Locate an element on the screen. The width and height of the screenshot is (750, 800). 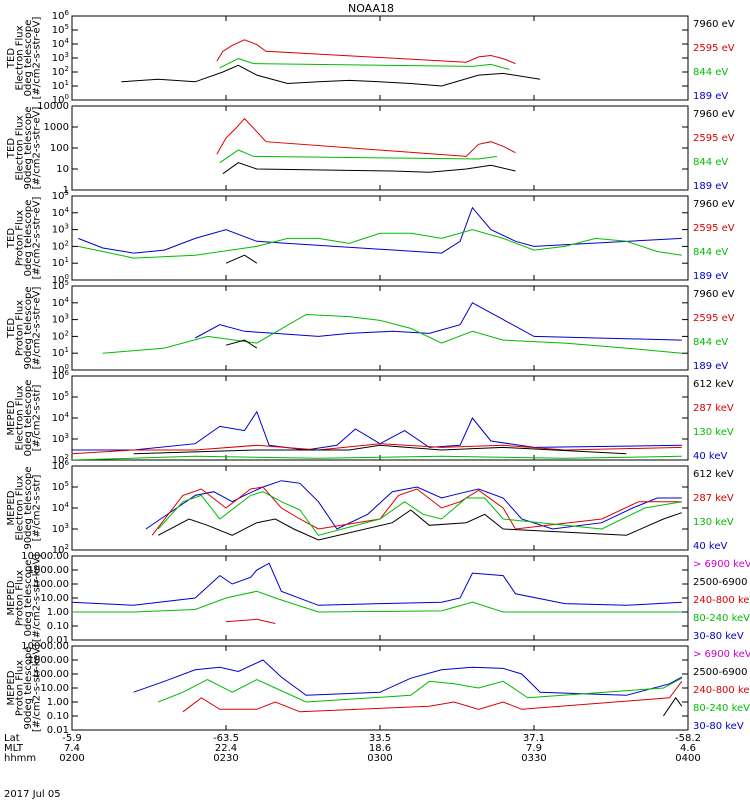
footer-value: -5.9 is located at coordinates (72, 738).